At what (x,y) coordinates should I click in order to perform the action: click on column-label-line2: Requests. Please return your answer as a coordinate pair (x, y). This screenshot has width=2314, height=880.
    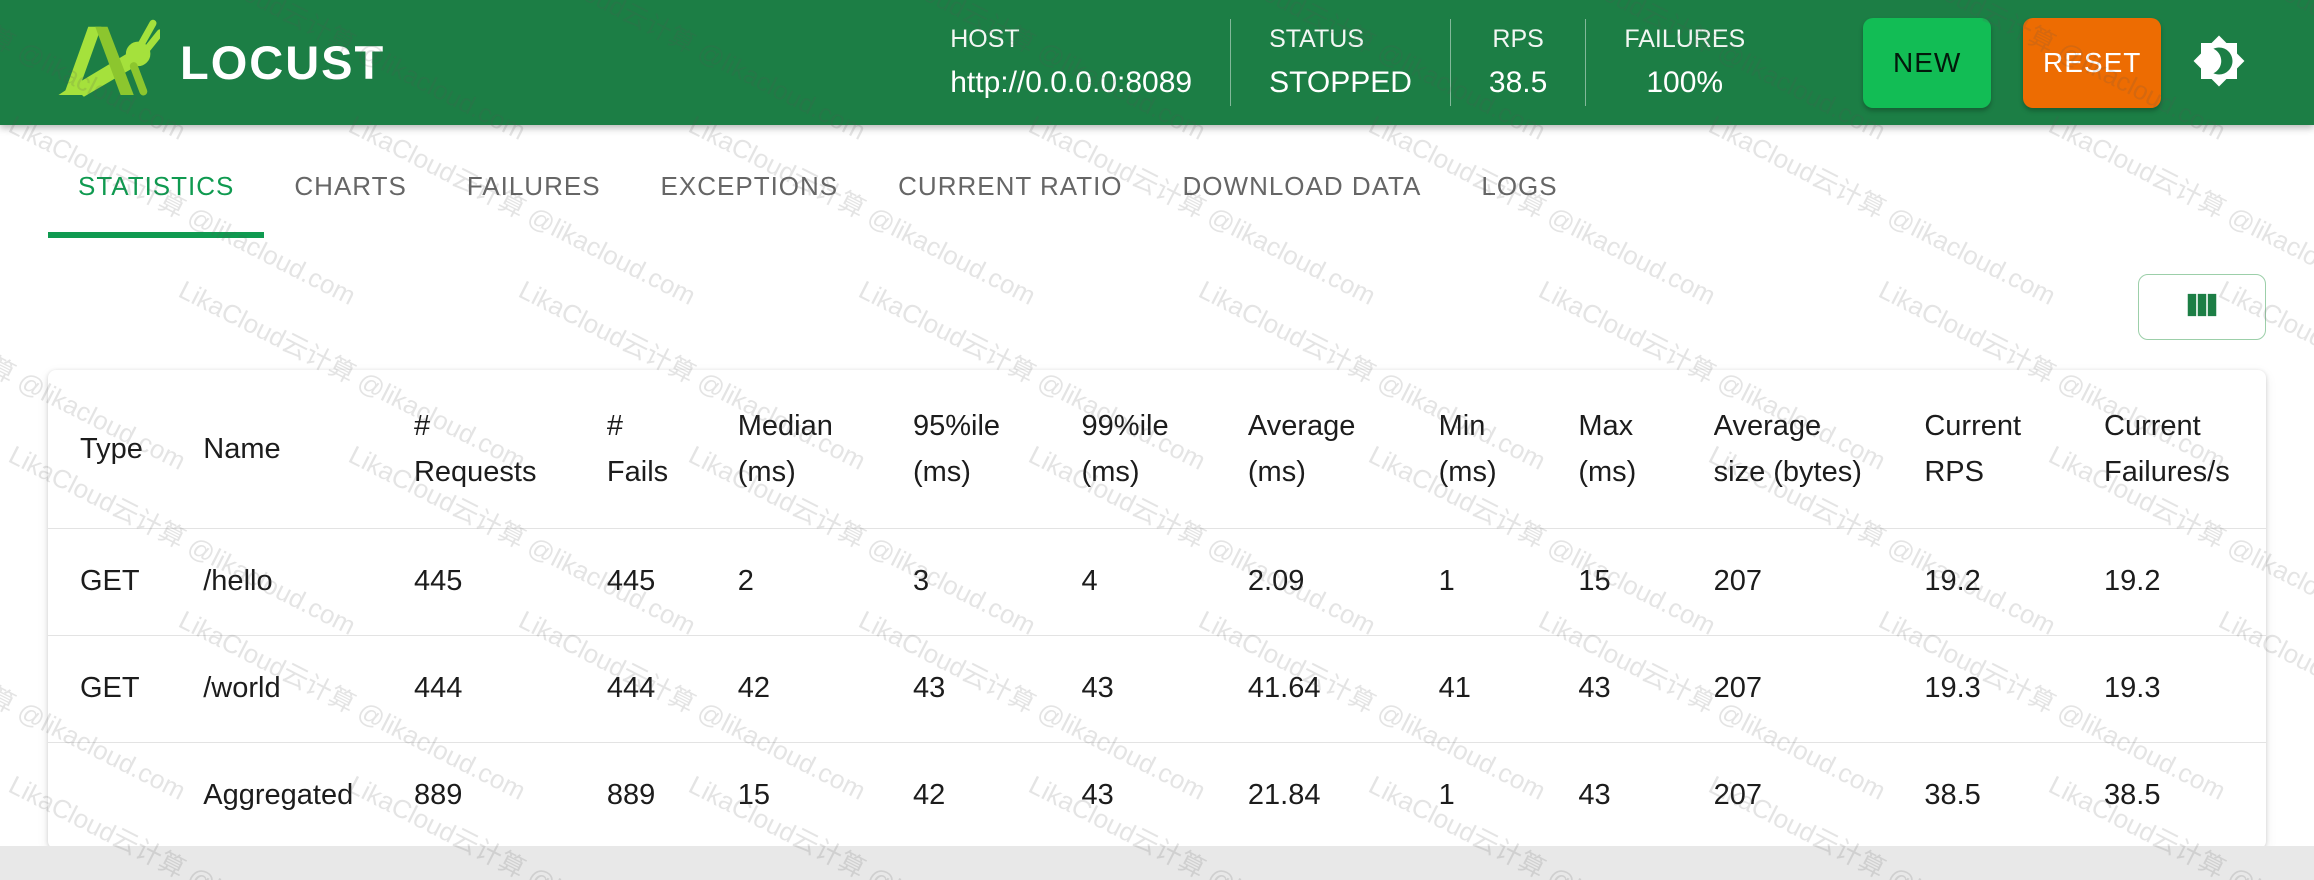
    Looking at the image, I should click on (475, 471).